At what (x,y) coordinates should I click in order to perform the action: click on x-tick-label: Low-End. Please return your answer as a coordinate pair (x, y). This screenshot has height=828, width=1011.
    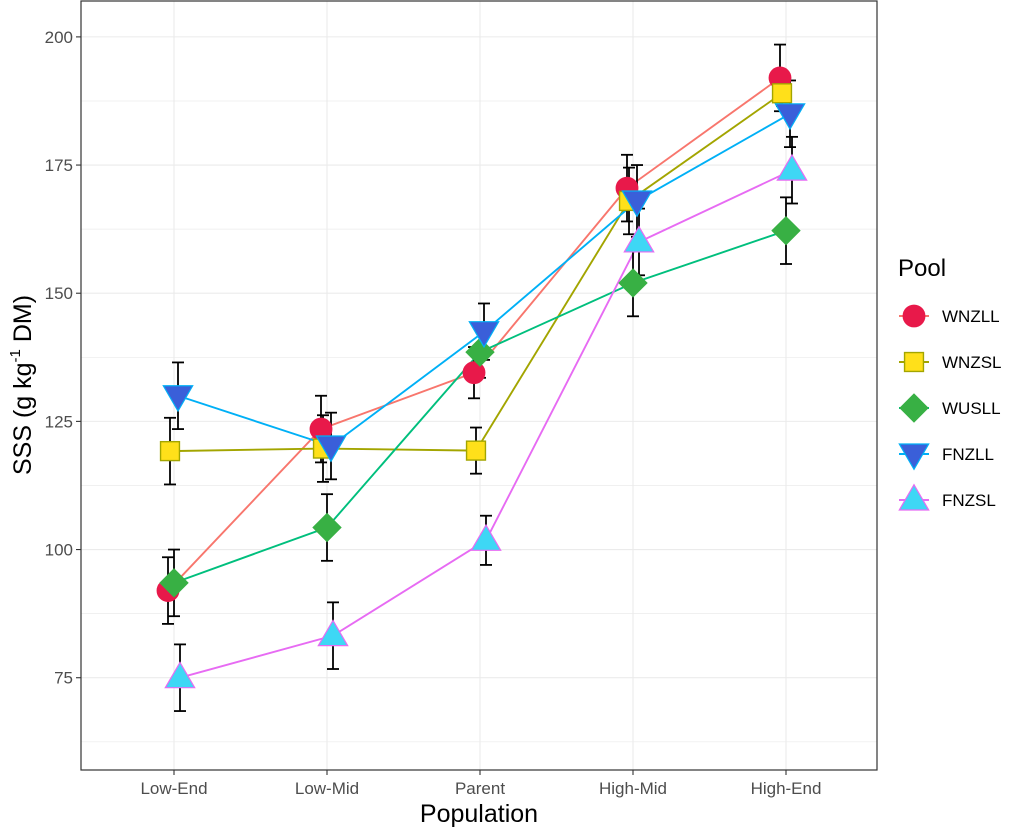
    Looking at the image, I should click on (173, 788).